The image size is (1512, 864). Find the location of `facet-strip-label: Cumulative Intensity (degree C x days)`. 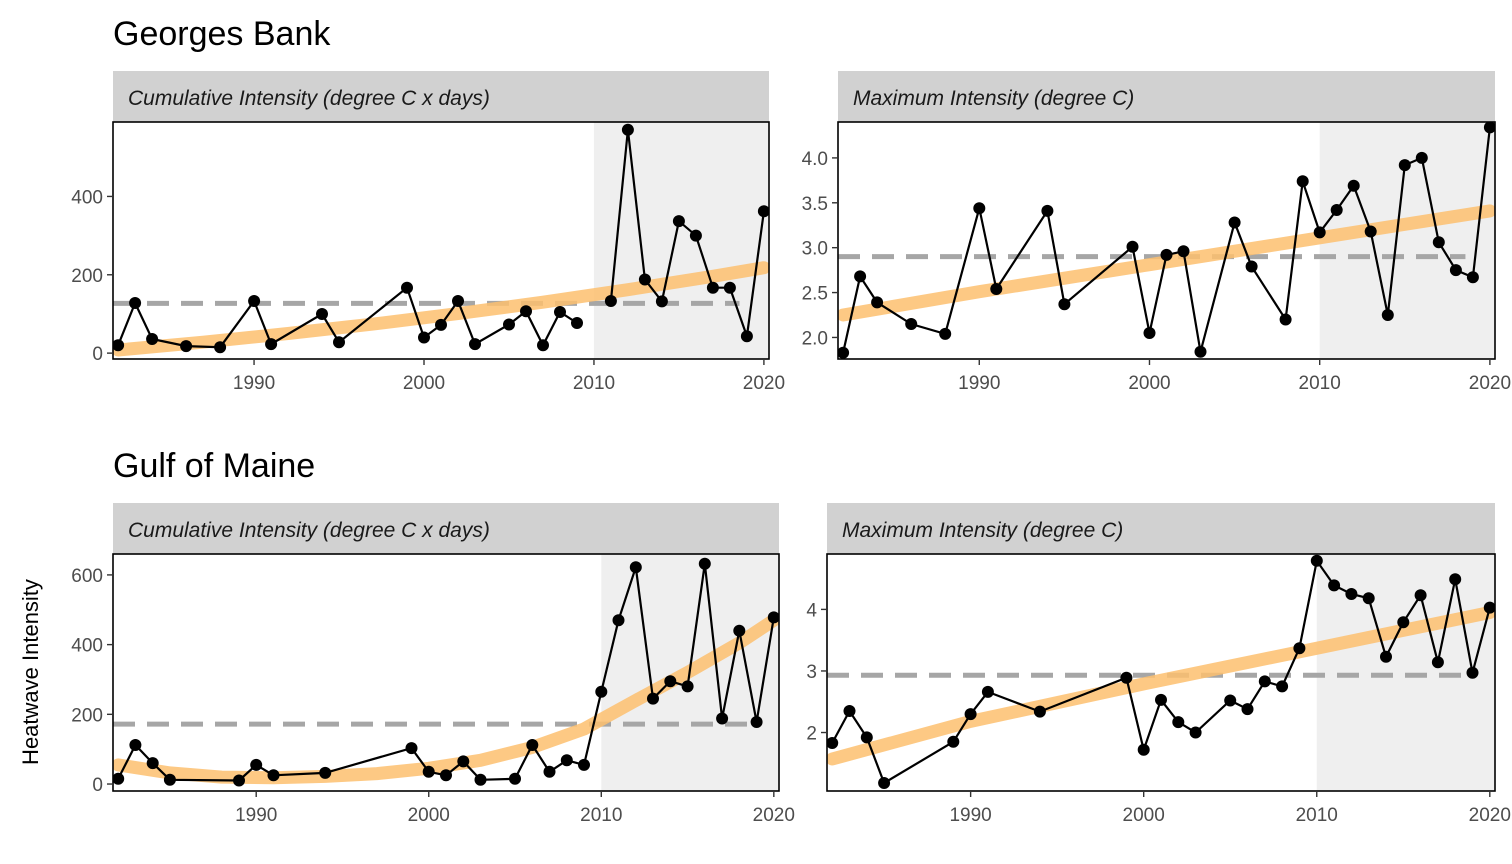

facet-strip-label: Cumulative Intensity (degree C x days) is located at coordinates (309, 98).